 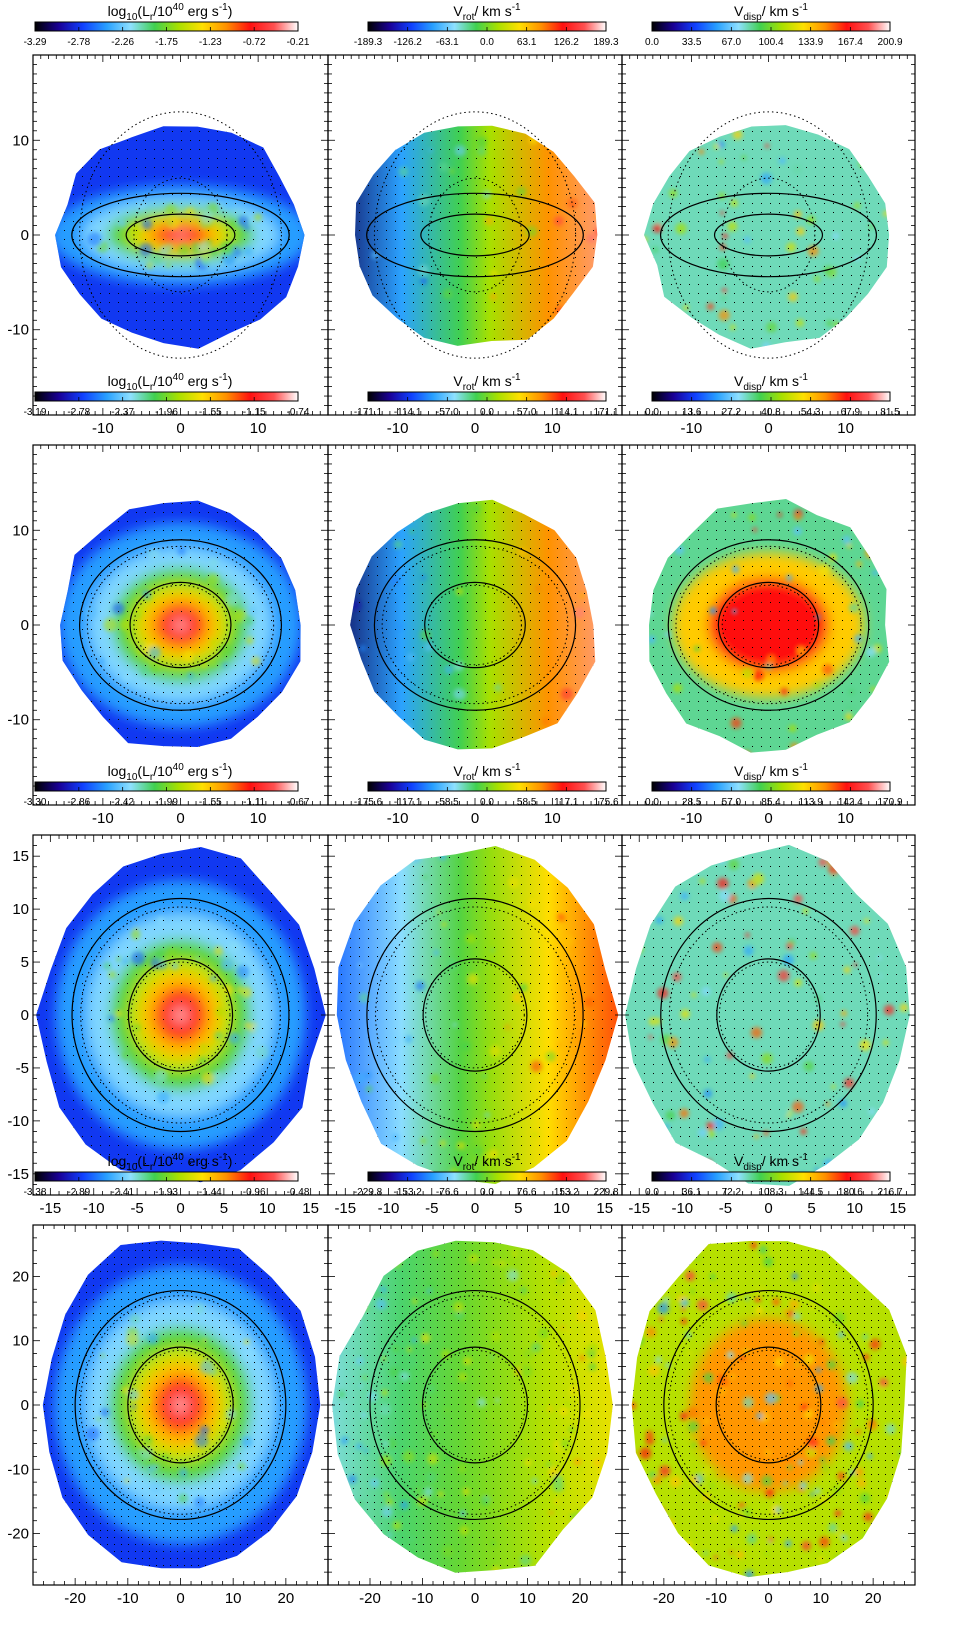 What do you see at coordinates (889, 42) in the screenshot?
I see `colorbar-tick-label: 200.9` at bounding box center [889, 42].